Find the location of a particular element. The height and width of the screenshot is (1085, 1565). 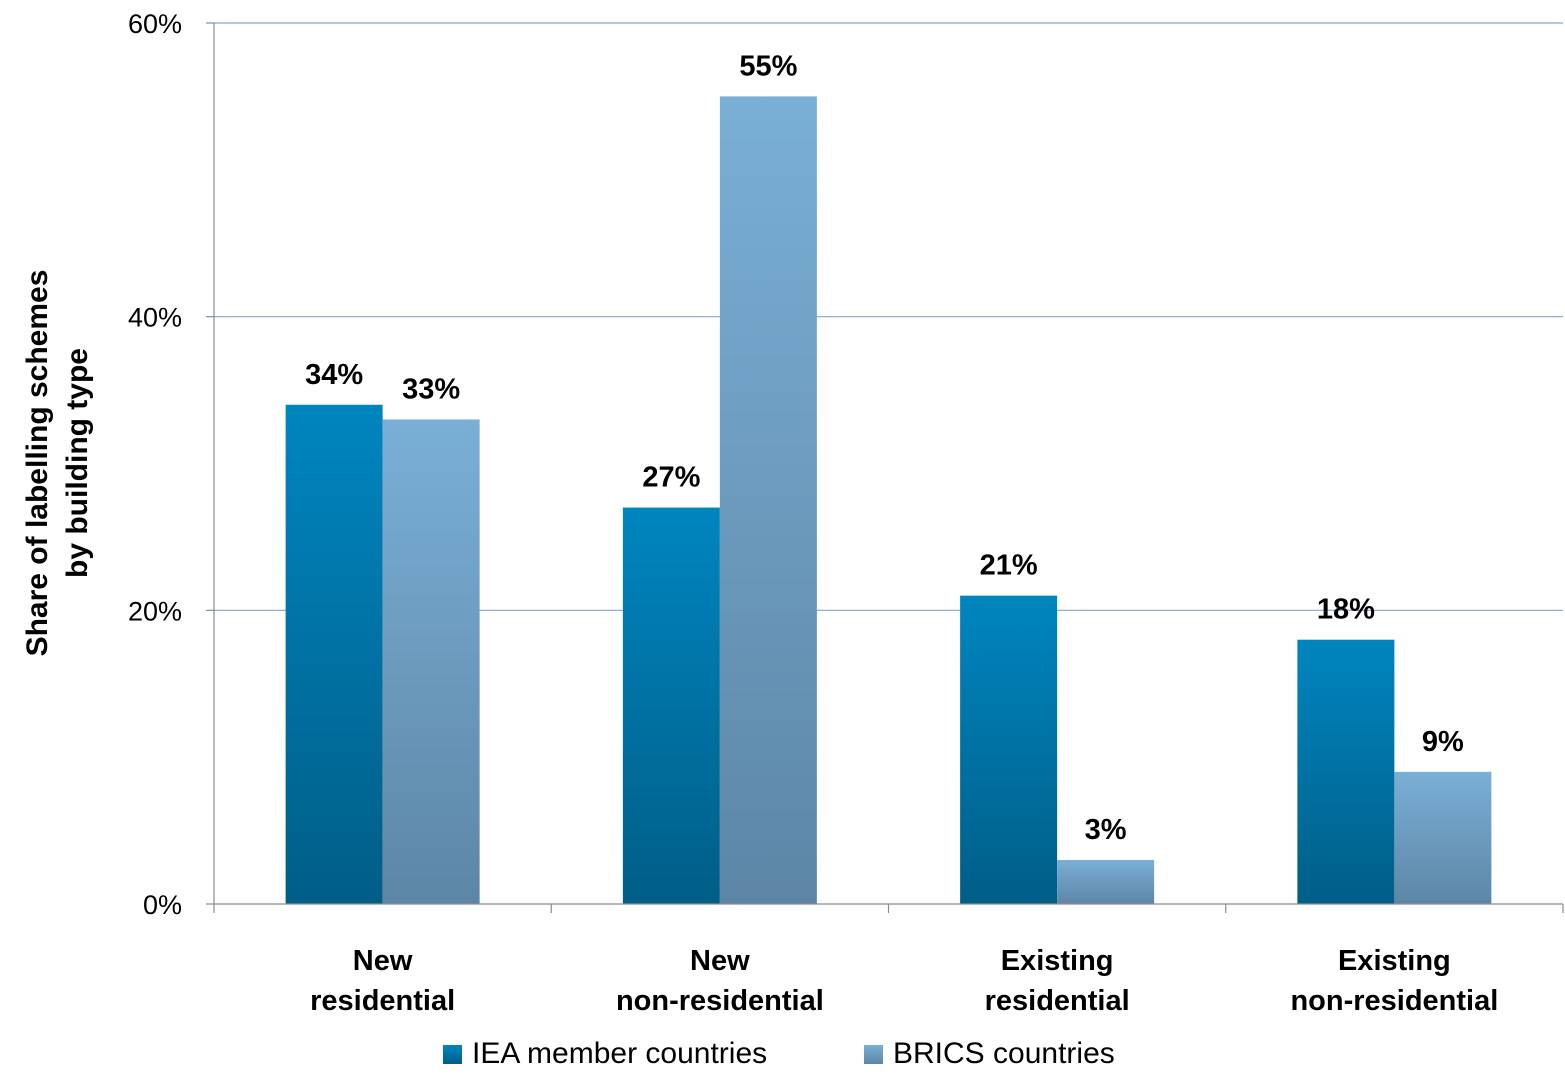

data-label: 33% is located at coordinates (431, 389).